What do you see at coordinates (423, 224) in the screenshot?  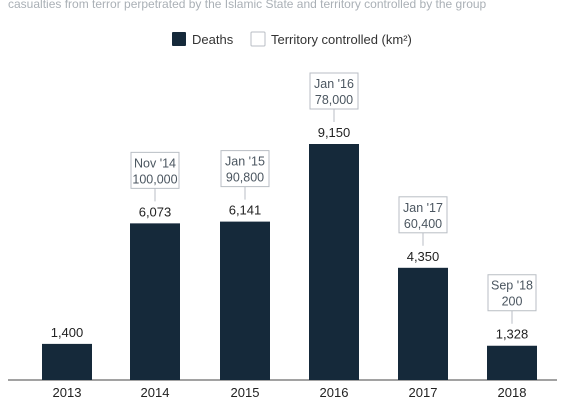 I see `territory-value-2017: 60,400` at bounding box center [423, 224].